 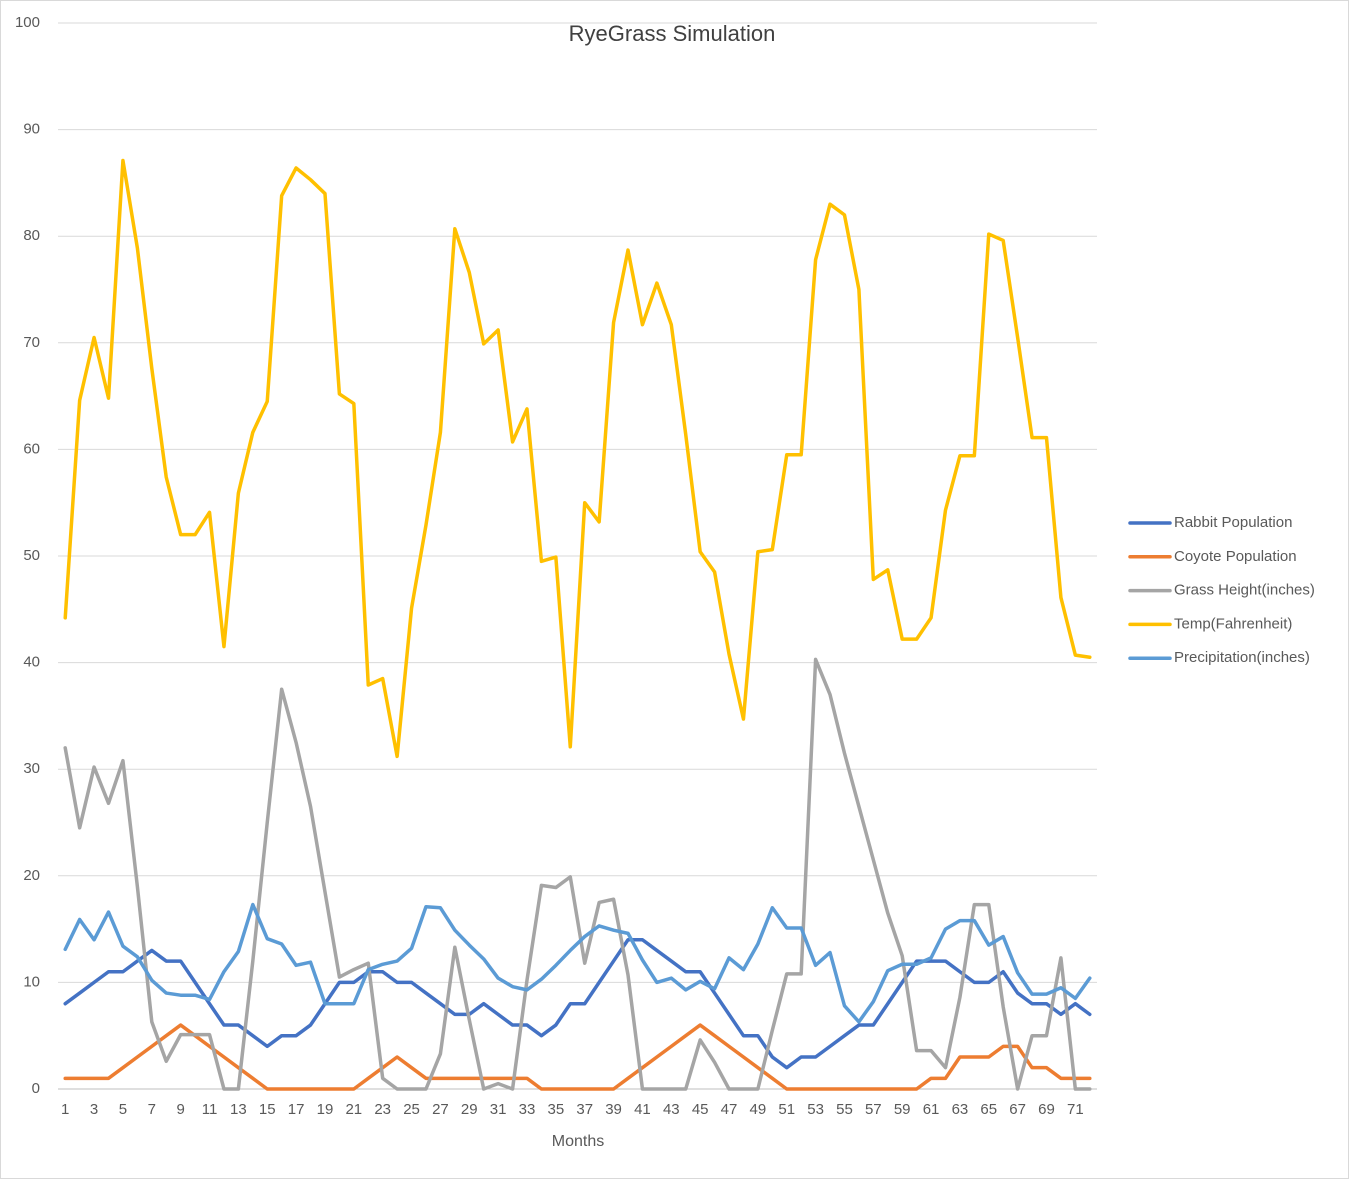 I want to click on y-tick-label: 50, so click(x=31, y=555).